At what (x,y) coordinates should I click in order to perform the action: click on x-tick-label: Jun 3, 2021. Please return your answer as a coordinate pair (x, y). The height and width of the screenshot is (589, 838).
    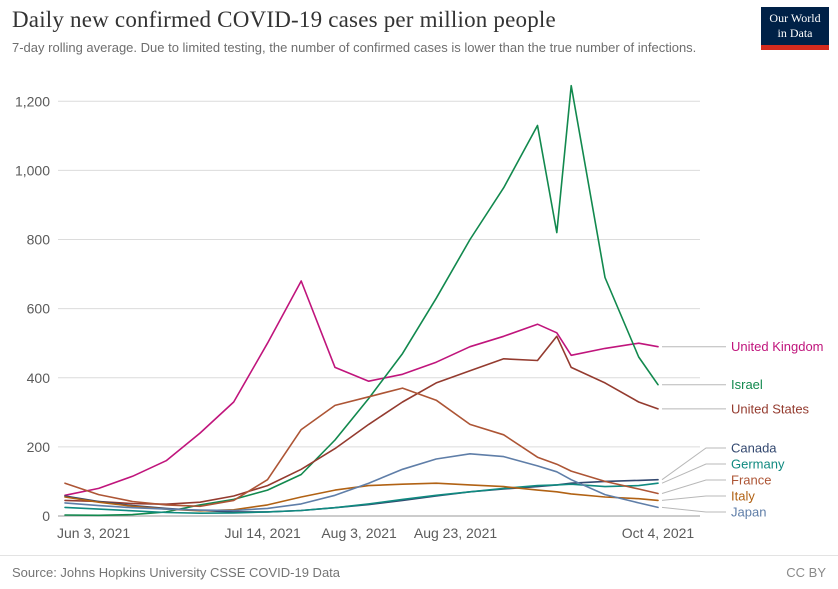
    Looking at the image, I should click on (93, 533).